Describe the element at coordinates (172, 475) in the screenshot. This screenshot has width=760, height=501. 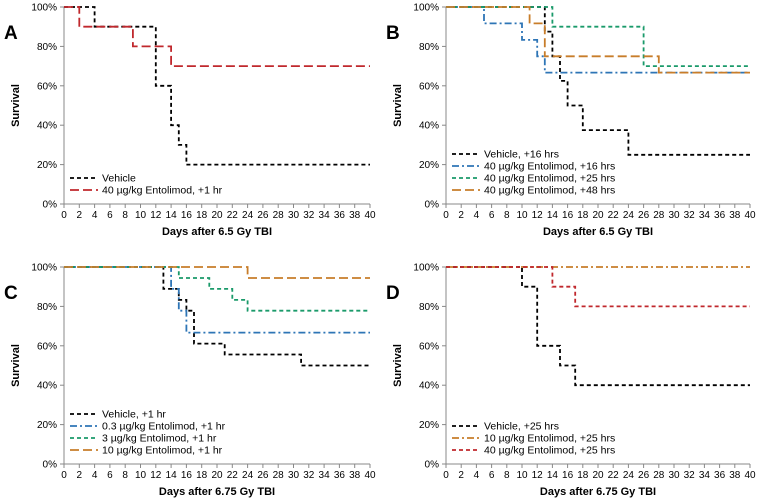
I see `x-tick-label: 14` at that location.